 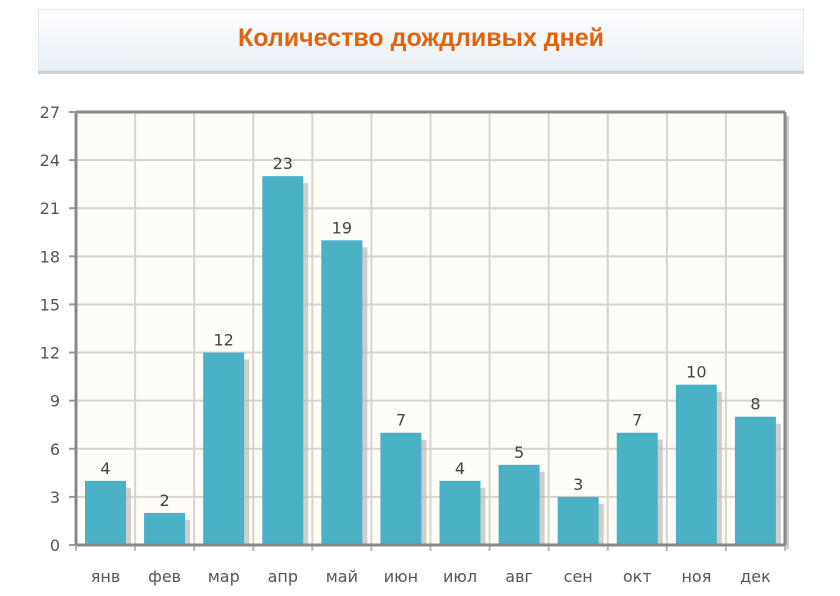 I want to click on x-tick-label: фев, so click(x=164, y=576).